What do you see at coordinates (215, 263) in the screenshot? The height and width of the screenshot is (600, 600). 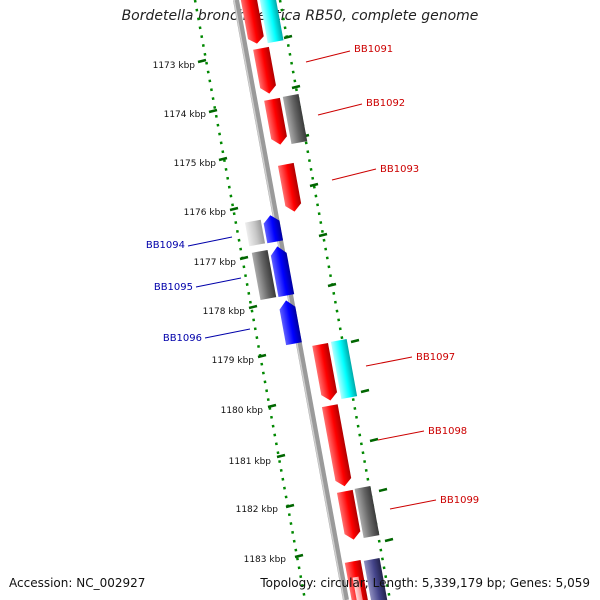 I see `scale-tick-label: 1177 kbp` at bounding box center [215, 263].